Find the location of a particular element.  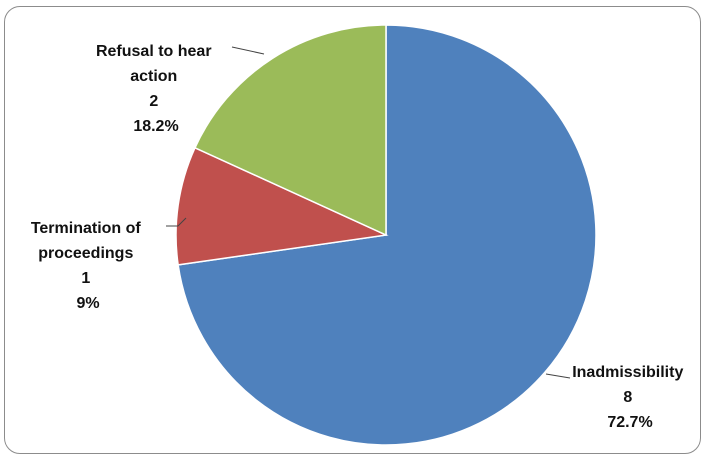

data-label-inadmissibility-value: 8 is located at coordinates (627, 397).